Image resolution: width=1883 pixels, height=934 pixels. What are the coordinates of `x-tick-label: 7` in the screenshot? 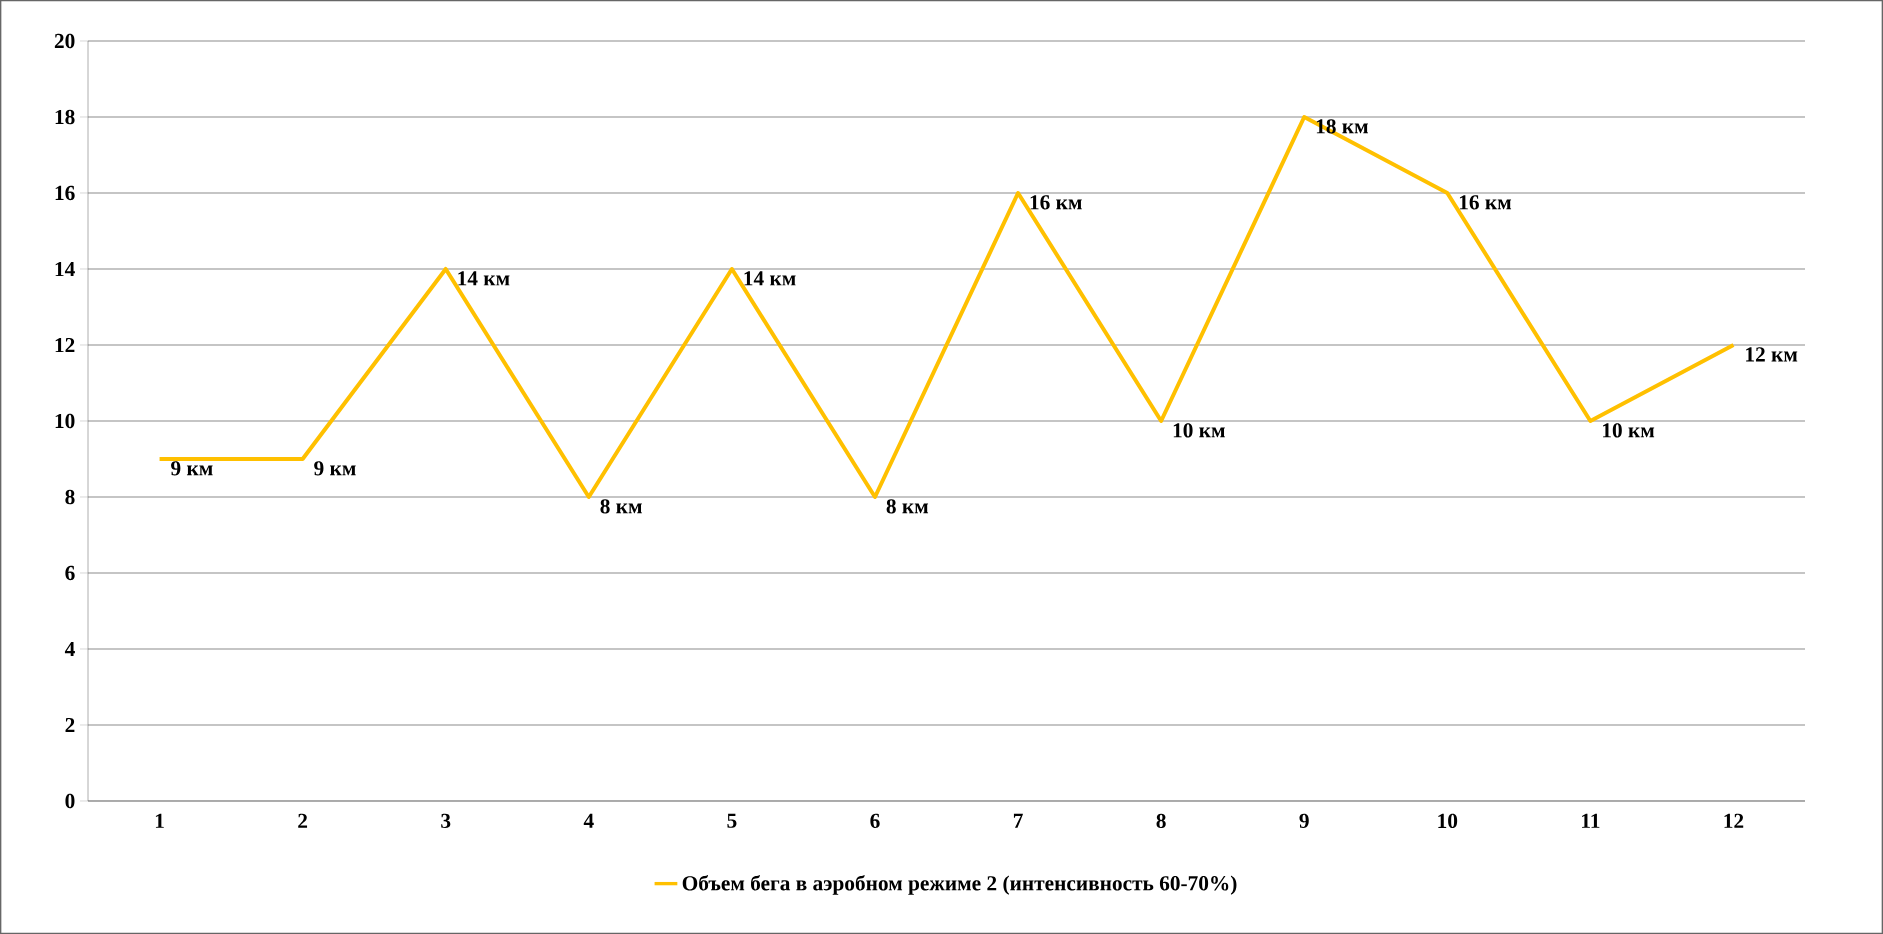 It's located at (1018, 820).